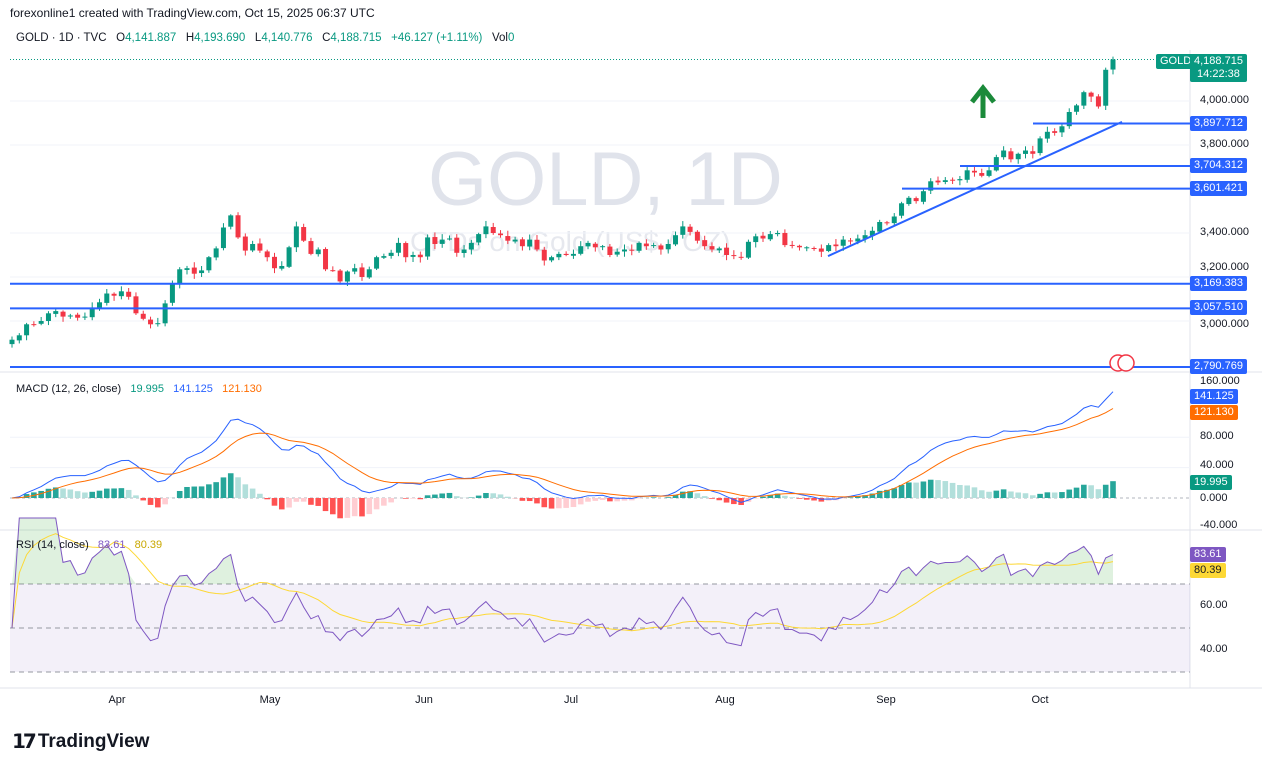 Image resolution: width=1263 pixels, height=768 pixels. I want to click on rsi-title: RSI (14, close), so click(52, 545).